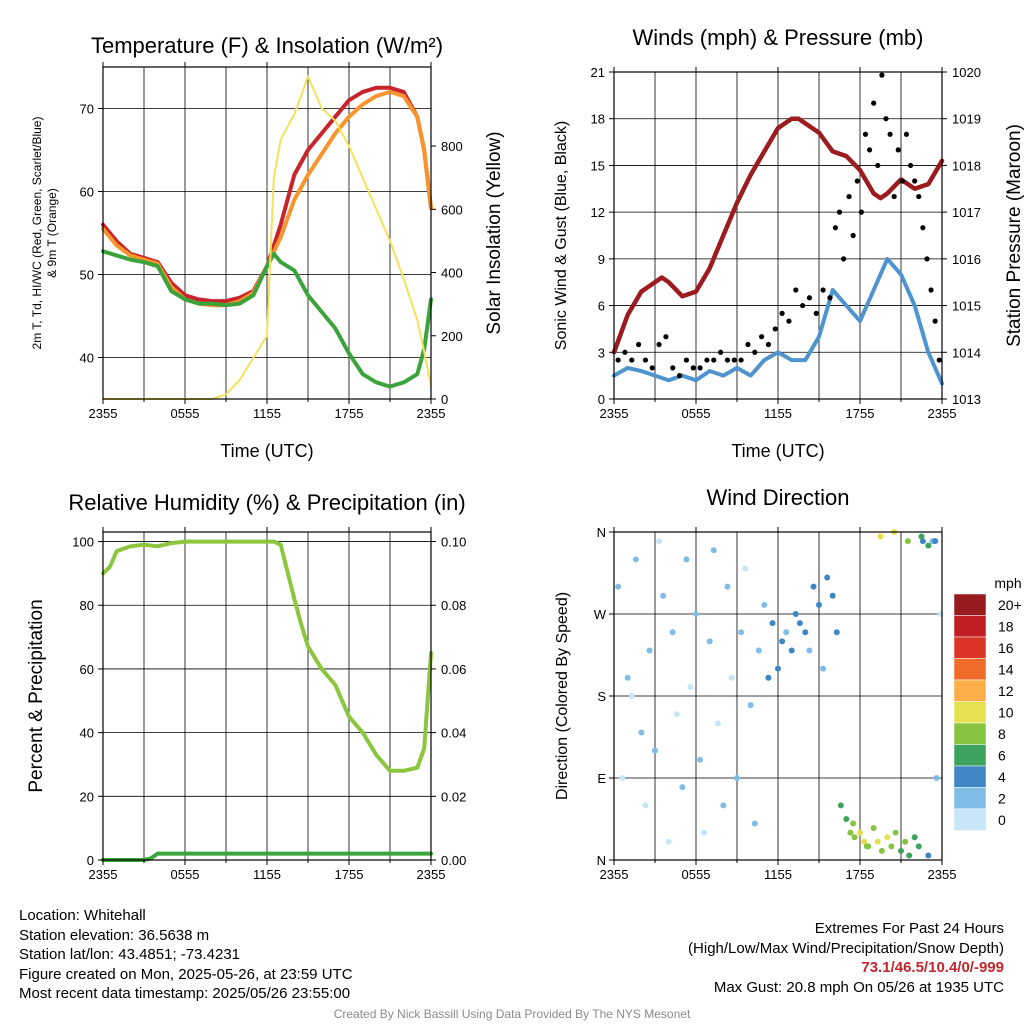 The height and width of the screenshot is (1024, 1024). I want to click on y-tick-label: 80, so click(87, 605).